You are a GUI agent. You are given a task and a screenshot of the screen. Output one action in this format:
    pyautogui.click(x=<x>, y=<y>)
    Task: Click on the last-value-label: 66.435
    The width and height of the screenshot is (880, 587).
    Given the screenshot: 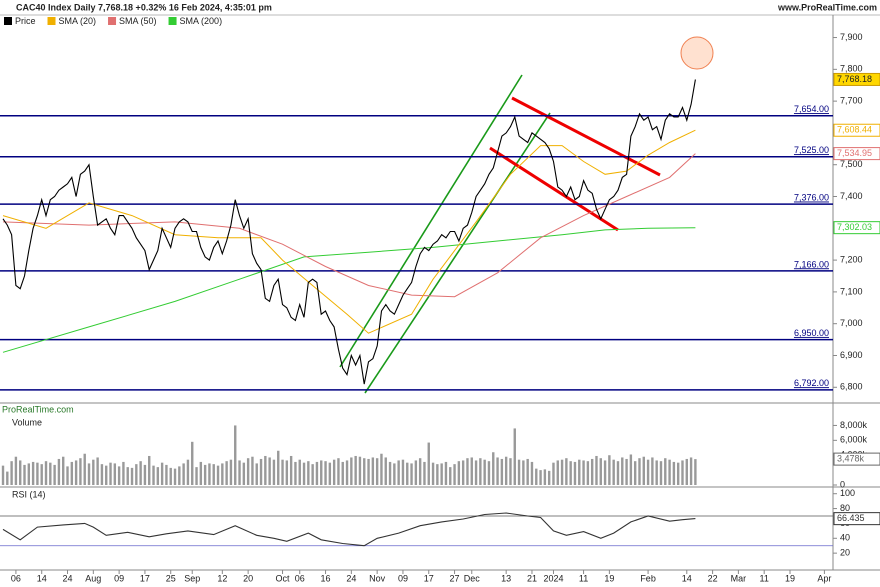 What is the action you would take?
    pyautogui.click(x=851, y=518)
    